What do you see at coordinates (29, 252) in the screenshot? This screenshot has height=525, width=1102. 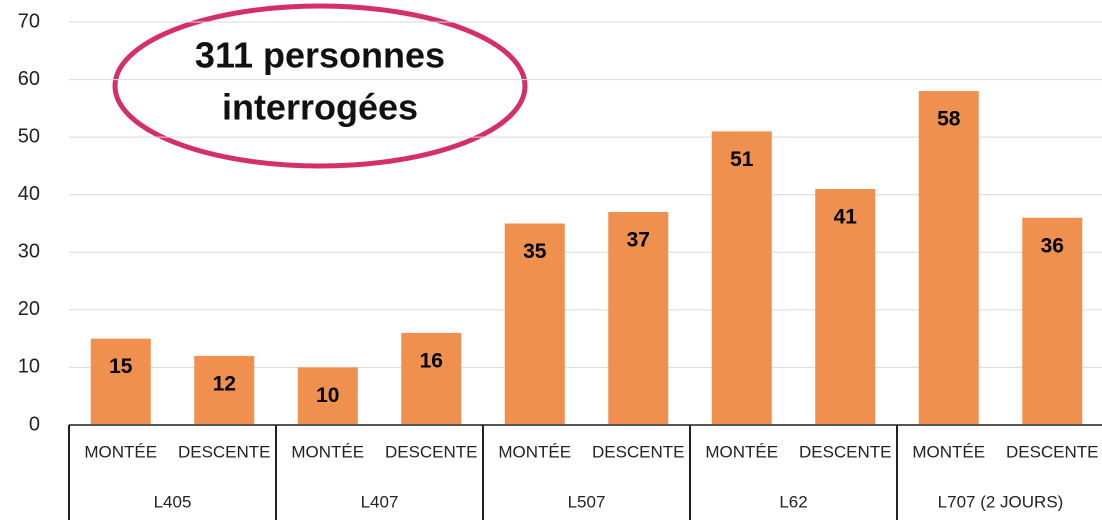 I see `y-tick-label: 30` at bounding box center [29, 252].